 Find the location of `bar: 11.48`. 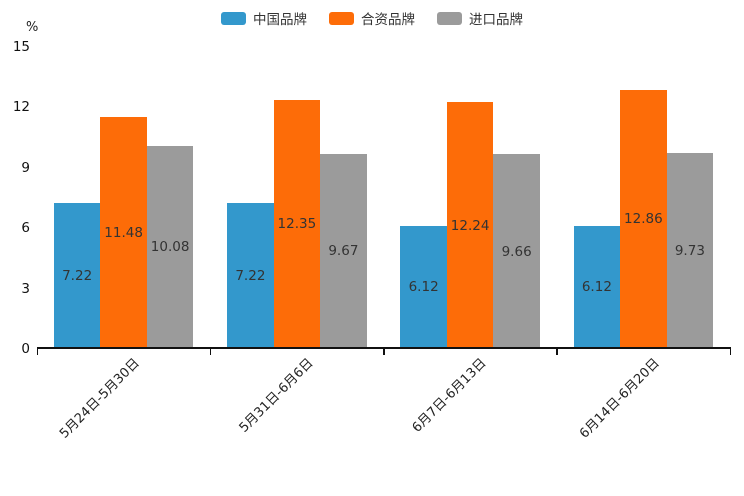

bar: 11.48 is located at coordinates (123, 233).